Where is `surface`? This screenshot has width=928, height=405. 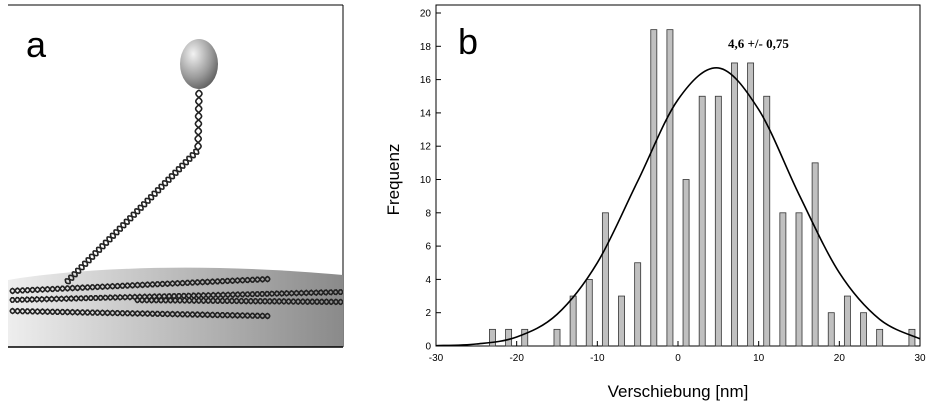
surface is located at coordinates (175, 307).